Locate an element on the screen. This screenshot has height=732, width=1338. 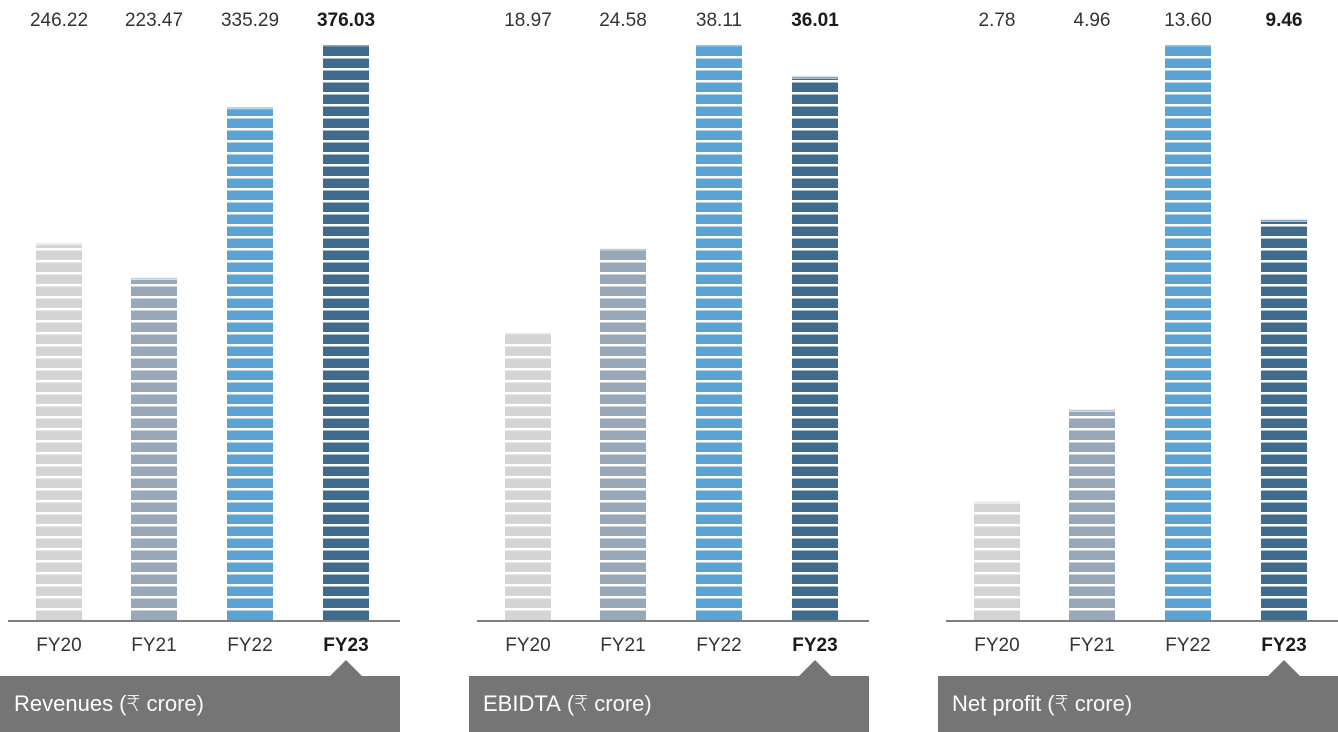
ebidta-caption: EBIDTA (₹ crore) is located at coordinates (669, 704).